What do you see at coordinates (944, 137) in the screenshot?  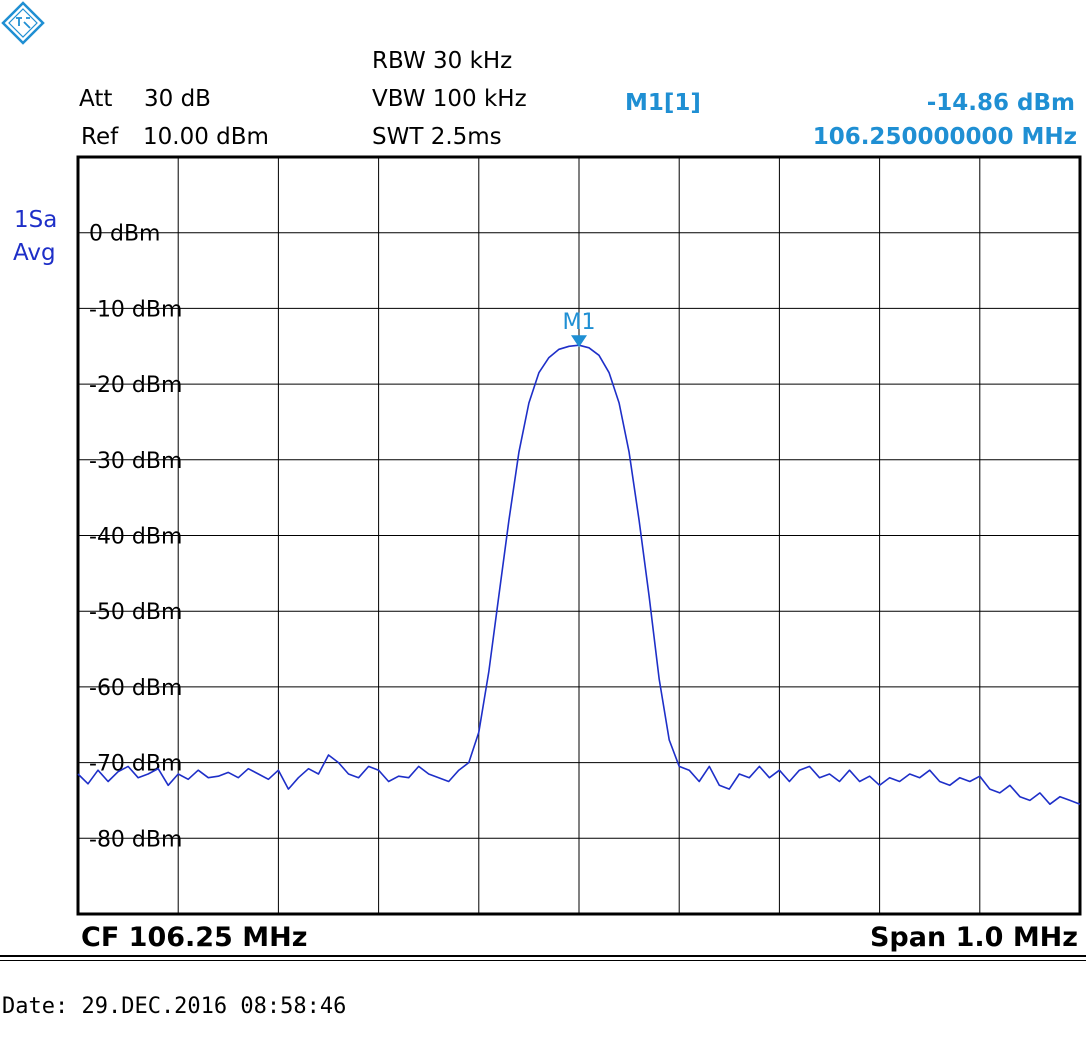 I see `marker-frequency: 106.250000000 MHz` at bounding box center [944, 137].